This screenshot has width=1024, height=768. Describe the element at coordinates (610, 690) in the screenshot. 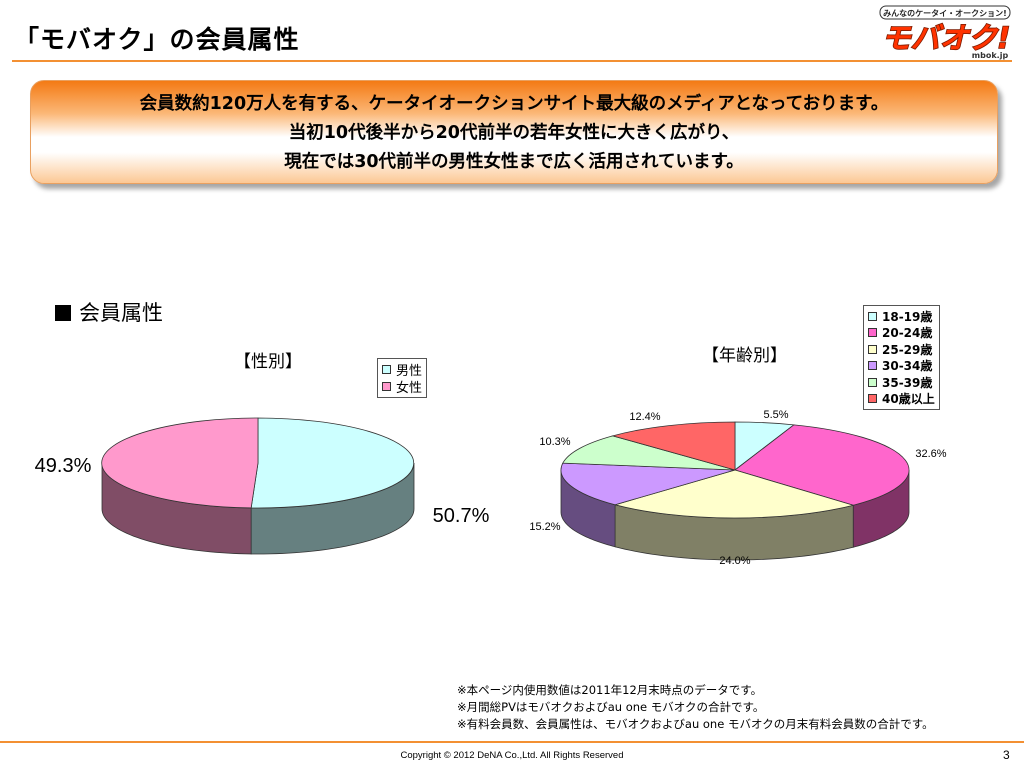

I see `footnote-1: ※本ページ内使用数値は2011年12月末時点のデータです。` at that location.